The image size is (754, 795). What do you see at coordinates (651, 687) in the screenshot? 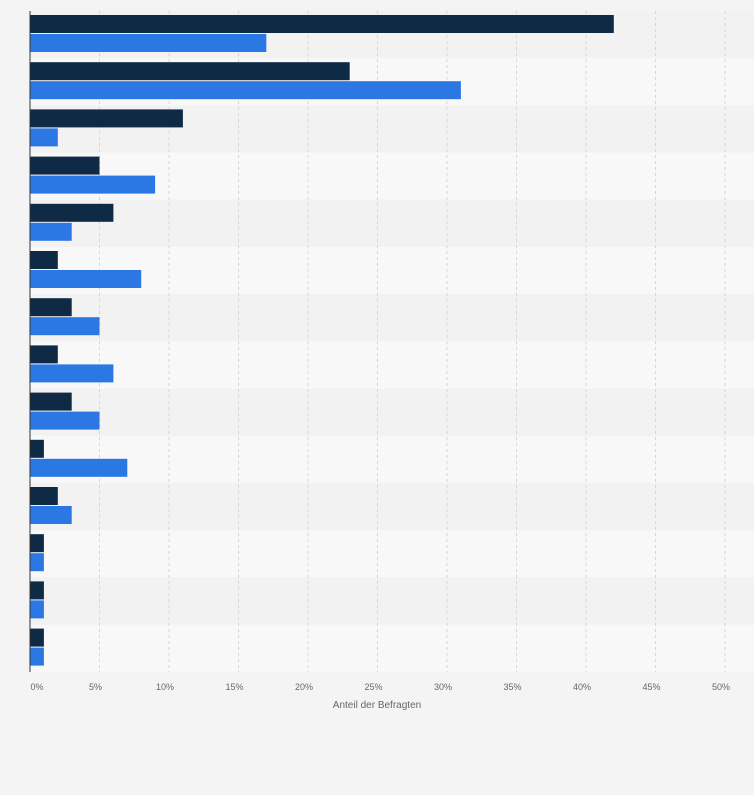
I see `x-tick-label: 45%` at bounding box center [651, 687].